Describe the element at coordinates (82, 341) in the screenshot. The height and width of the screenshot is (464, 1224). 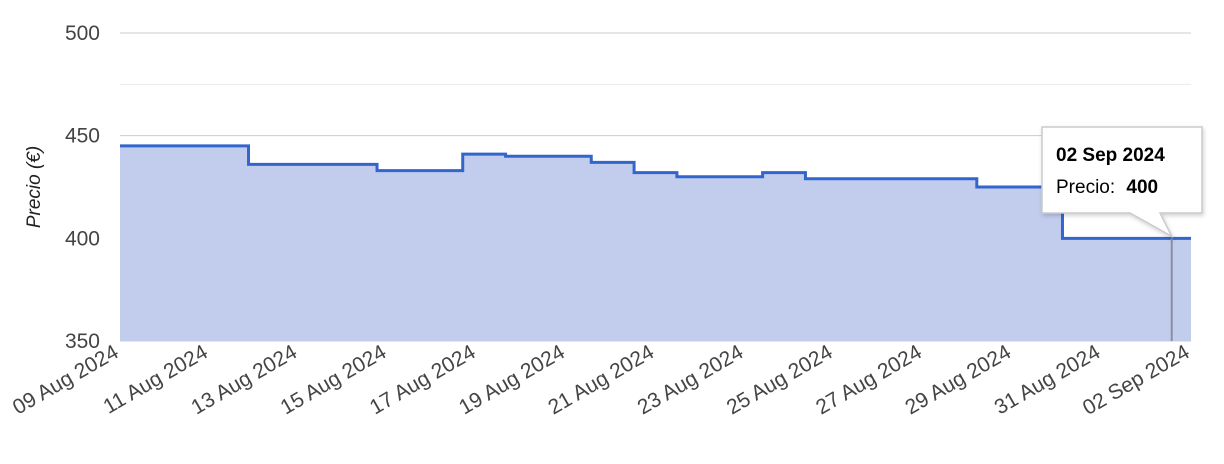
I see `y-tick-label: 350` at that location.